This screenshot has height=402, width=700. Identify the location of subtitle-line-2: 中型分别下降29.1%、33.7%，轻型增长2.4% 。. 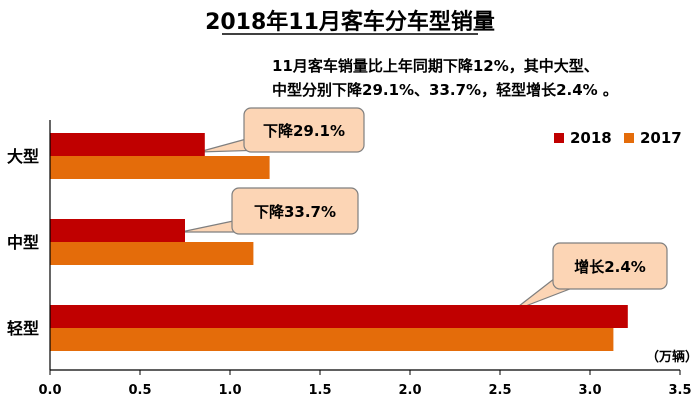
(445, 90).